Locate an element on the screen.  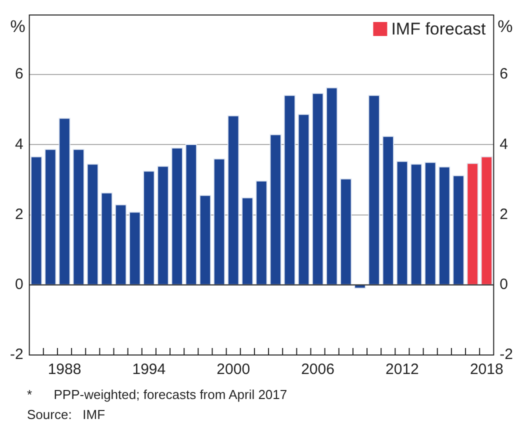
x-tick-label: 1988 is located at coordinates (65, 369).